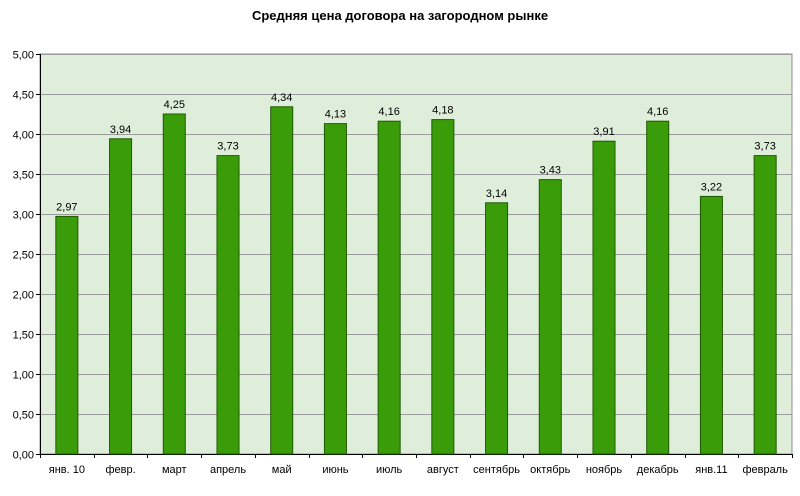 Image resolution: width=800 pixels, height=496 pixels. Describe the element at coordinates (23, 296) in the screenshot. I see `y-tick-label: 2,00` at that location.